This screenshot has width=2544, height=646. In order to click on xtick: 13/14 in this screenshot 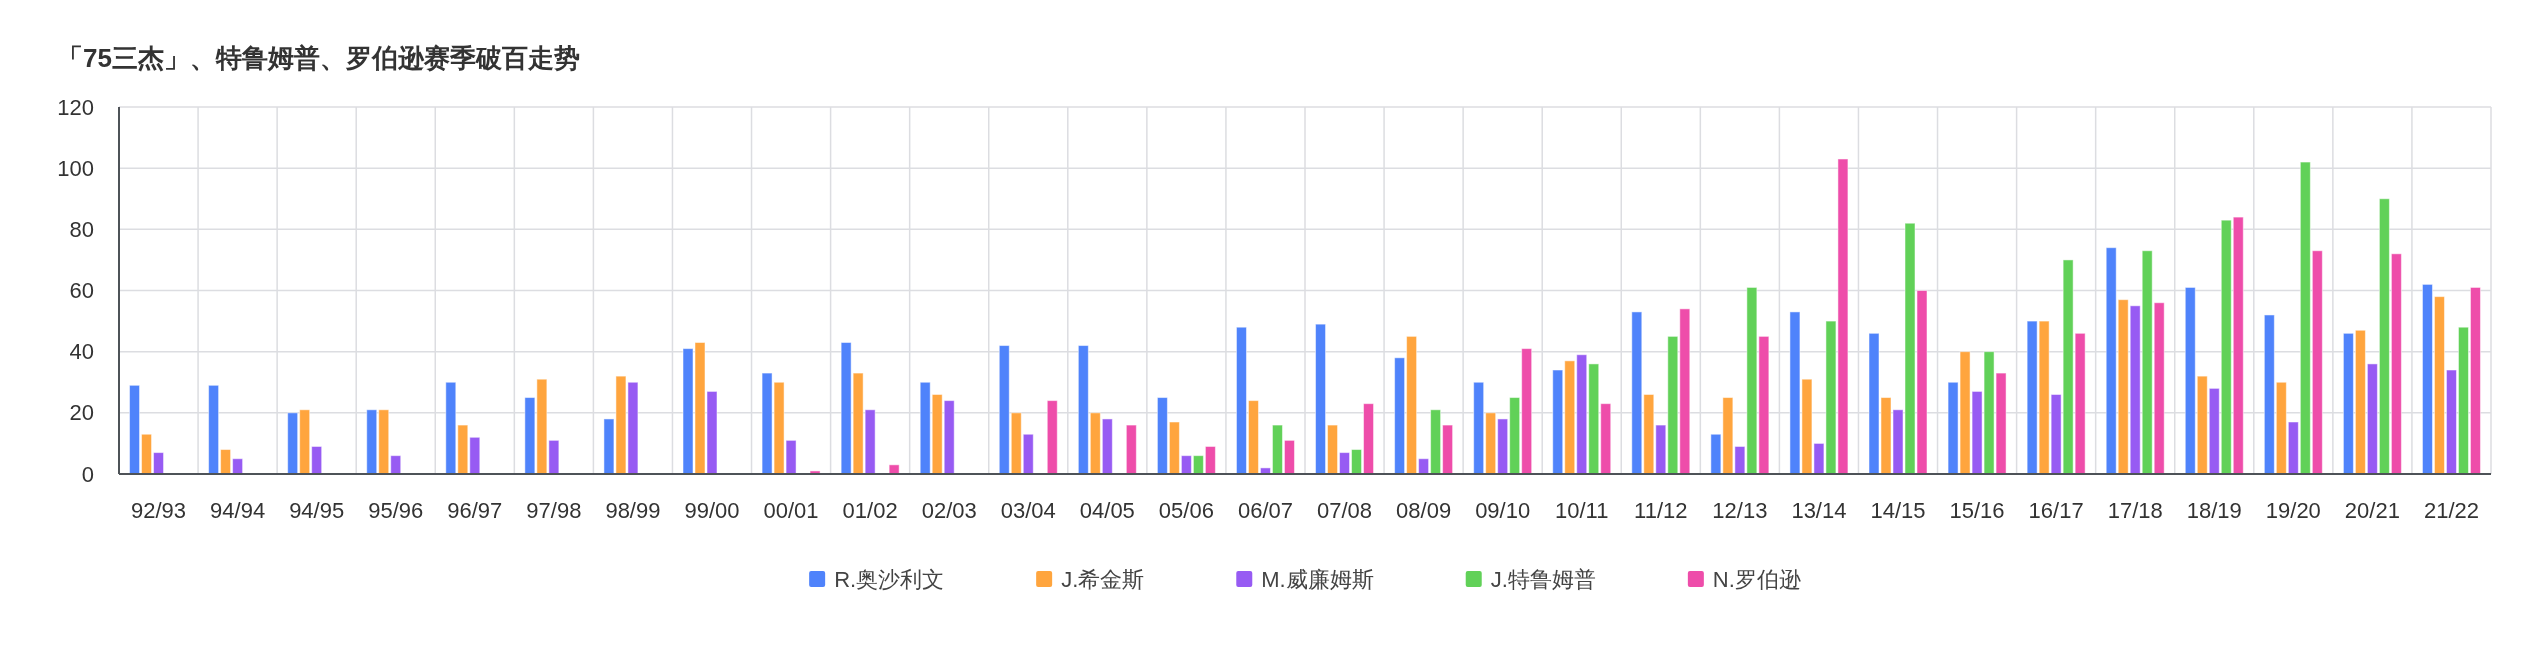, I will do `click(1819, 510)`.